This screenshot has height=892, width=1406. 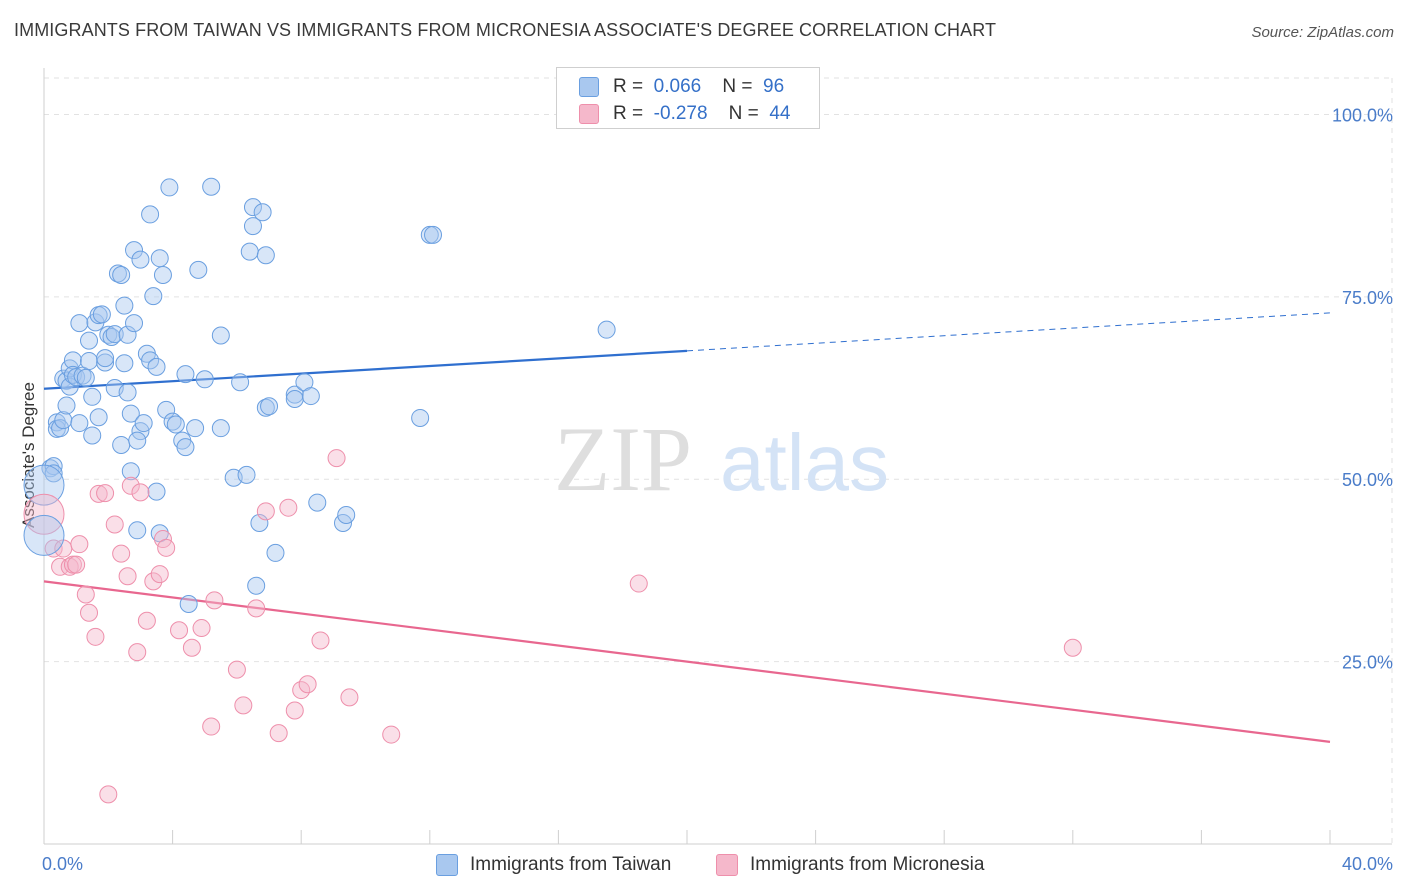 What do you see at coordinates (677, 86) in the screenshot?
I see `legend-r-value-taiwan: 0.066` at bounding box center [677, 86].